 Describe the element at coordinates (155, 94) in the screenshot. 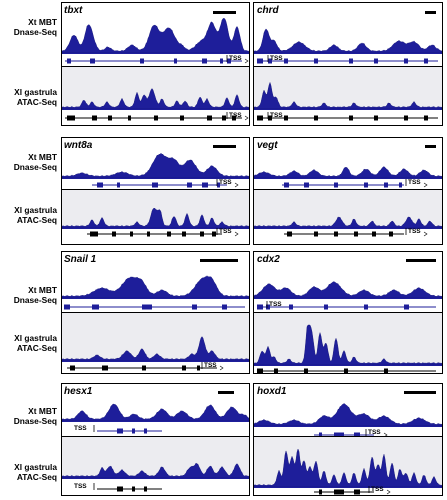

I see `signal-track-tbxt-gastrula: TSS` at that location.